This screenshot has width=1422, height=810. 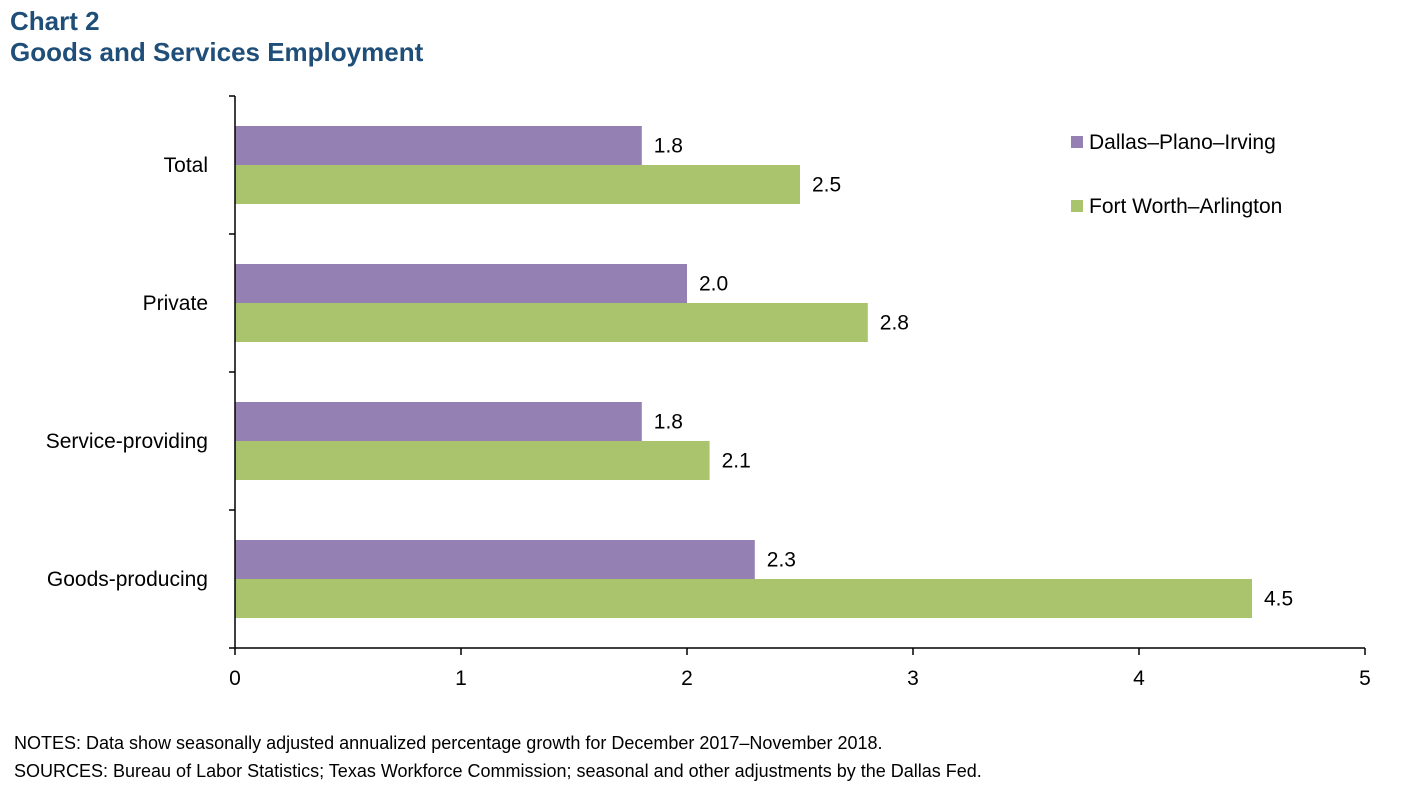 What do you see at coordinates (217, 52) in the screenshot?
I see `chart-title: Goods and Services Employment` at bounding box center [217, 52].